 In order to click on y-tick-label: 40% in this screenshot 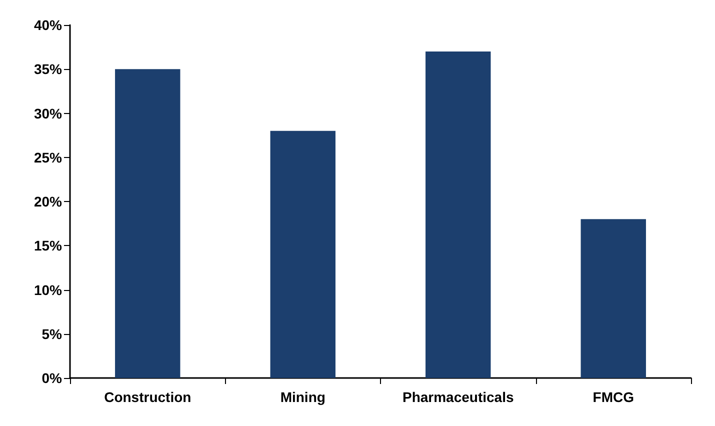, I will do `click(48, 25)`.